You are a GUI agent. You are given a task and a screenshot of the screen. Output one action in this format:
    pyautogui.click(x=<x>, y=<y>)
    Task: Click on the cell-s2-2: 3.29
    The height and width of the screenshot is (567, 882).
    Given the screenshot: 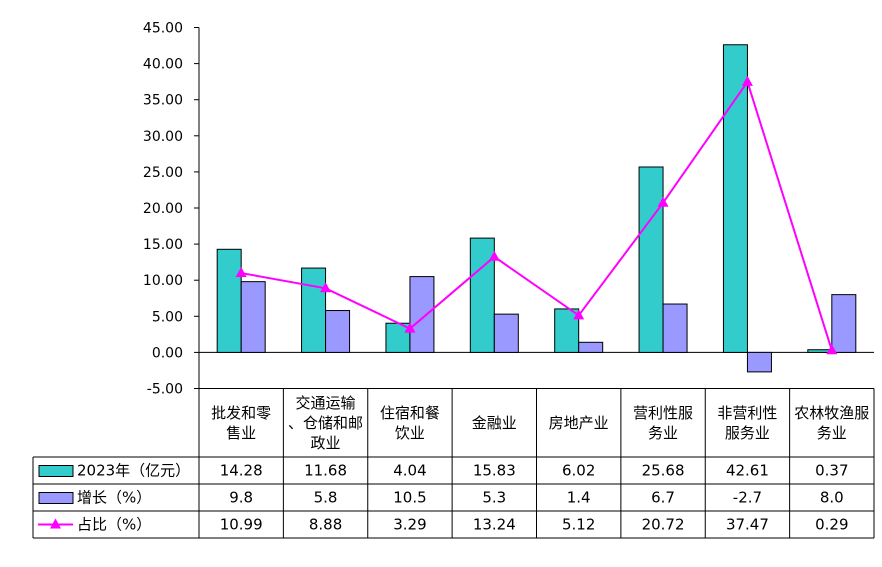 What is the action you would take?
    pyautogui.click(x=409, y=525)
    